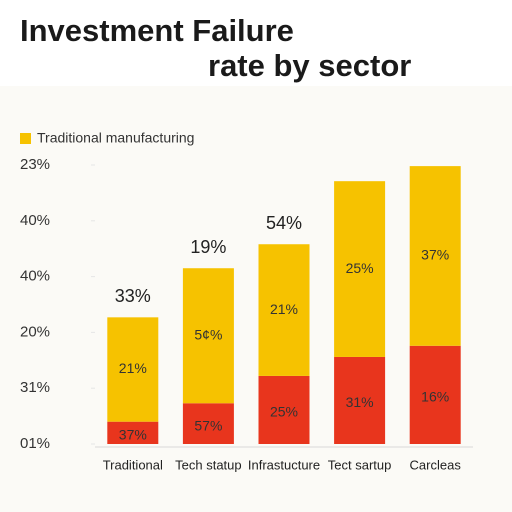  I want to click on segment-label: 16%, so click(435, 397).